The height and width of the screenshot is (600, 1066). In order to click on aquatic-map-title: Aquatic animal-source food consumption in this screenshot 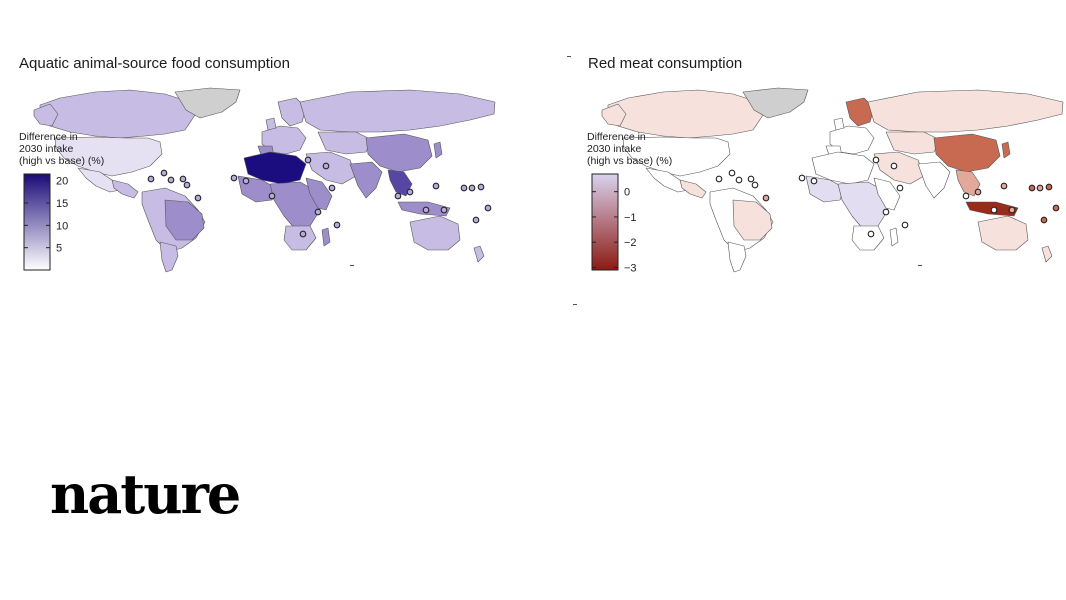, I will do `click(154, 63)`.